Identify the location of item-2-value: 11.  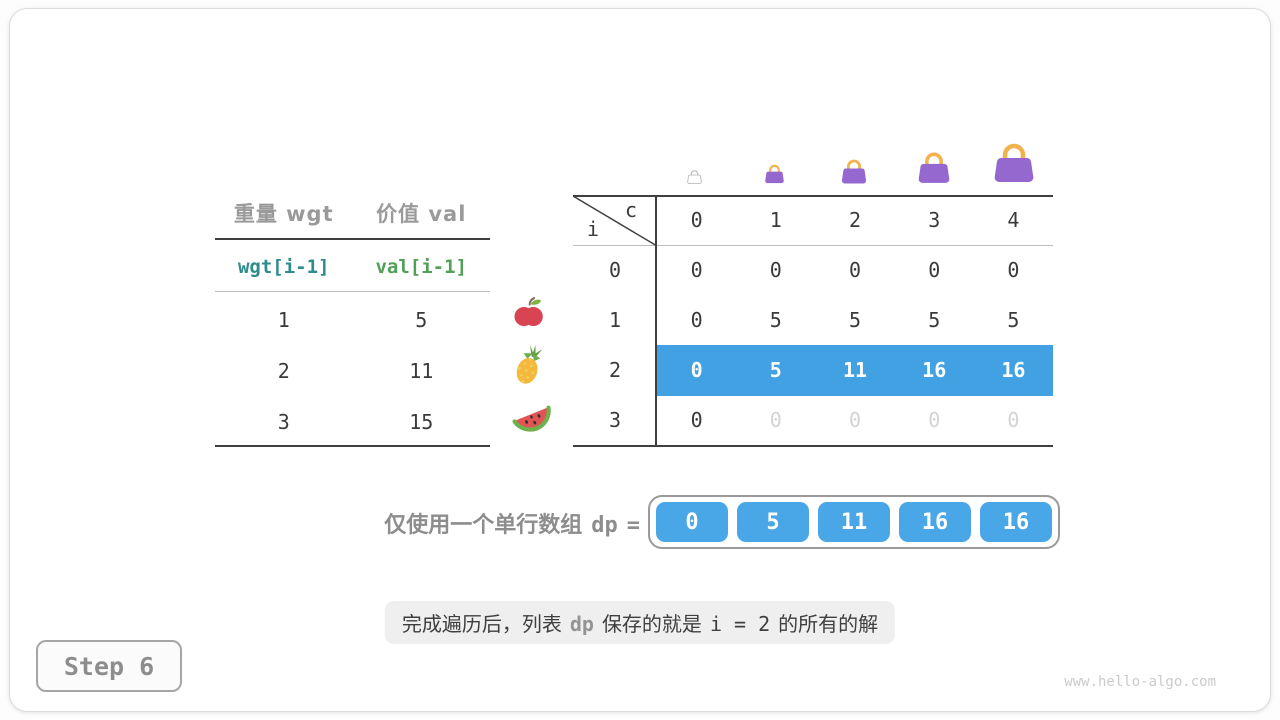
(421, 371).